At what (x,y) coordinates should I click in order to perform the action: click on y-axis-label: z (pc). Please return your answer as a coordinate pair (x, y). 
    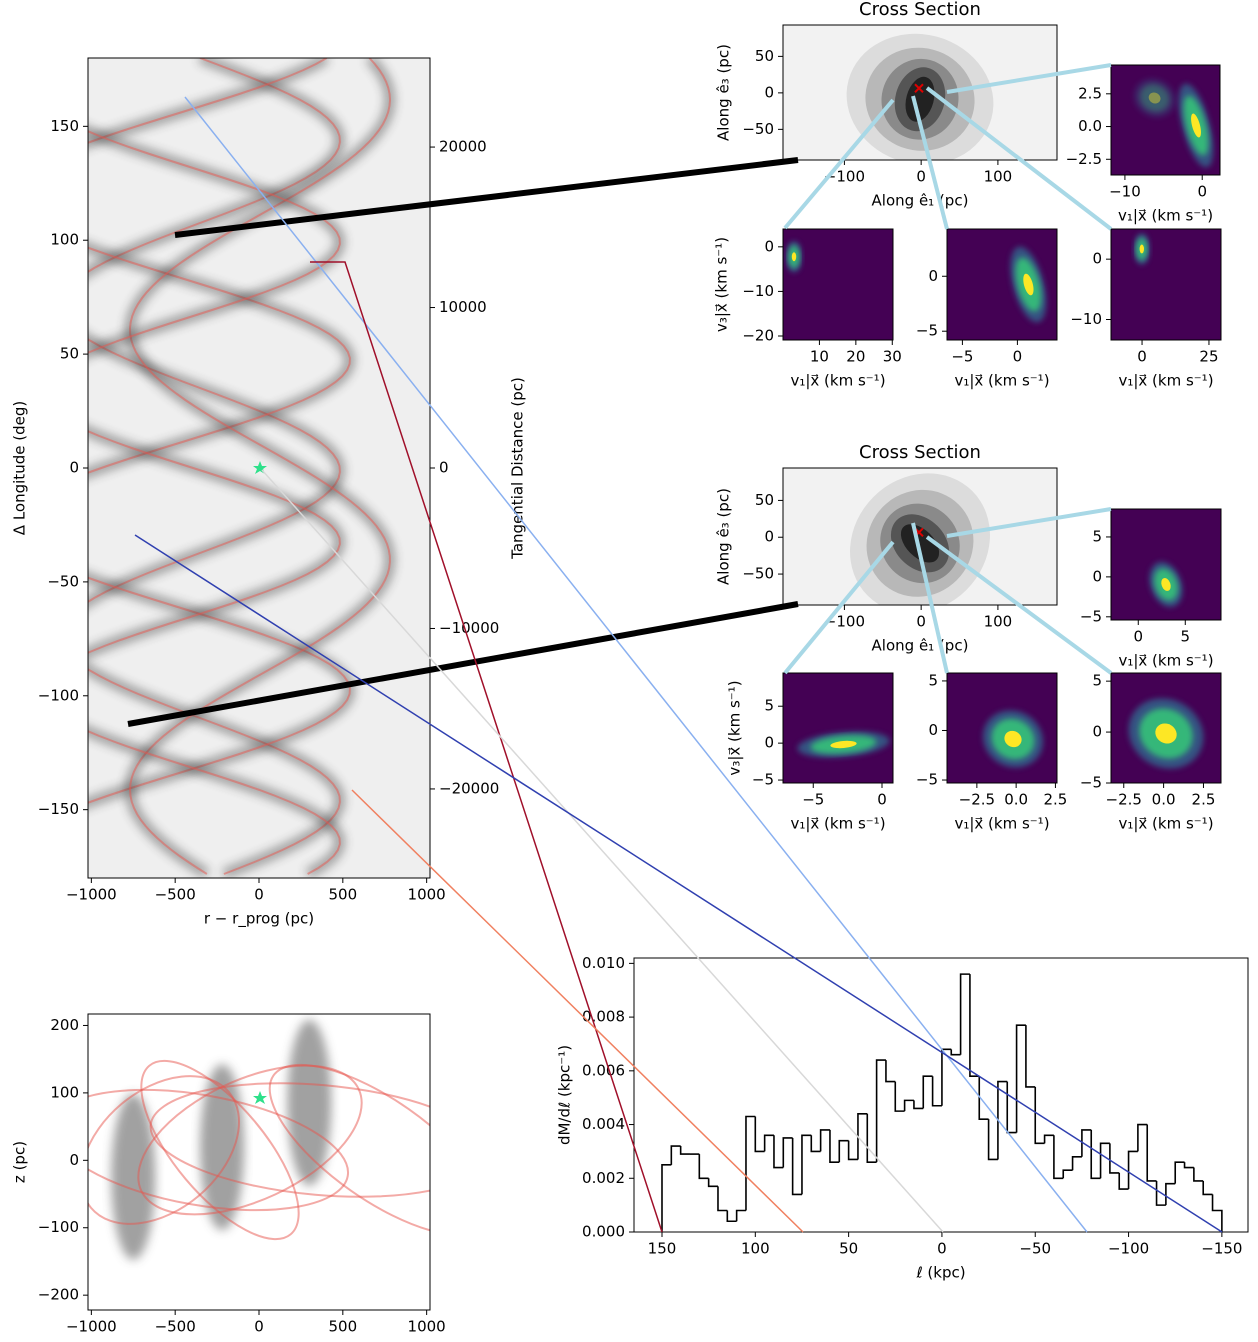
    Looking at the image, I should click on (20, 1162).